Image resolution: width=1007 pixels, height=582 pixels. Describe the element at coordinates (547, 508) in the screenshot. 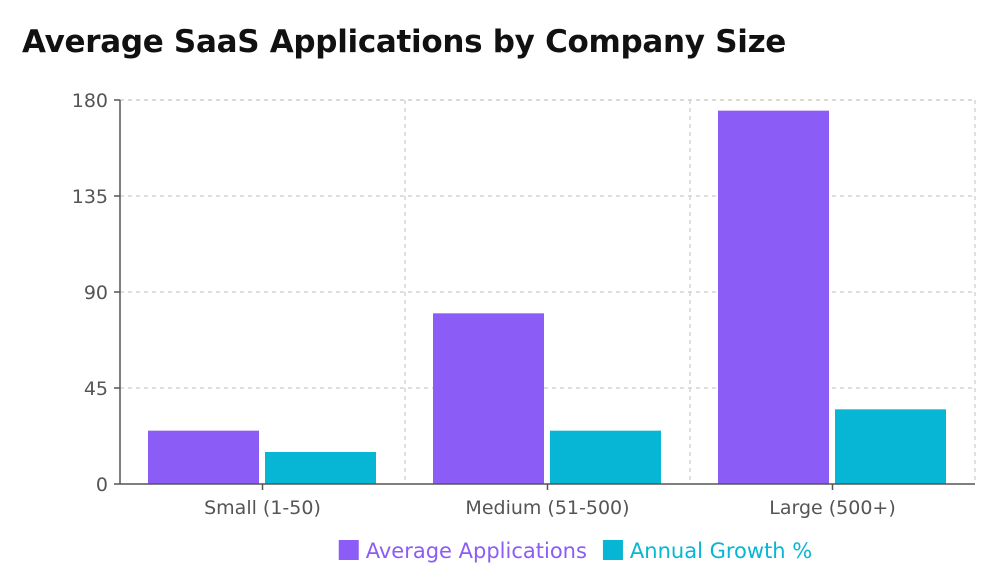

I see `x-tick-label: Medium (51-500)` at that location.